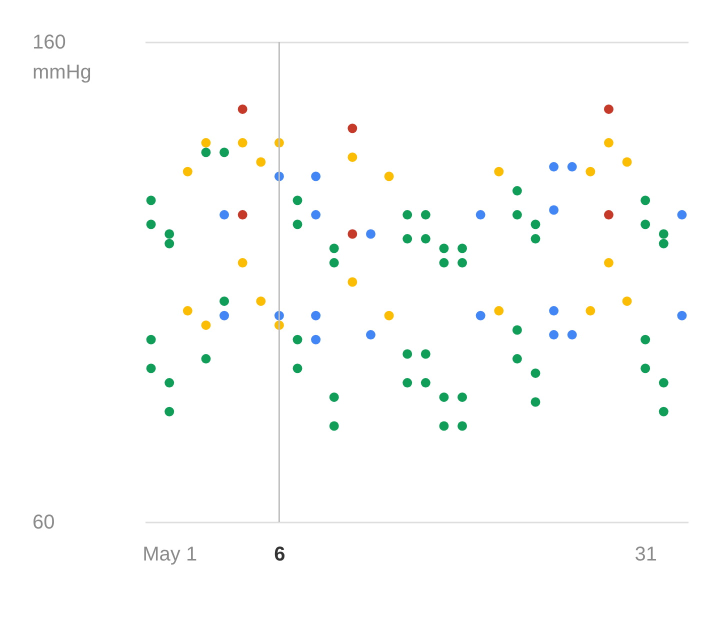 Image resolution: width=720 pixels, height=620 pixels. Describe the element at coordinates (645, 555) in the screenshot. I see `x-tick-label: 31` at that location.